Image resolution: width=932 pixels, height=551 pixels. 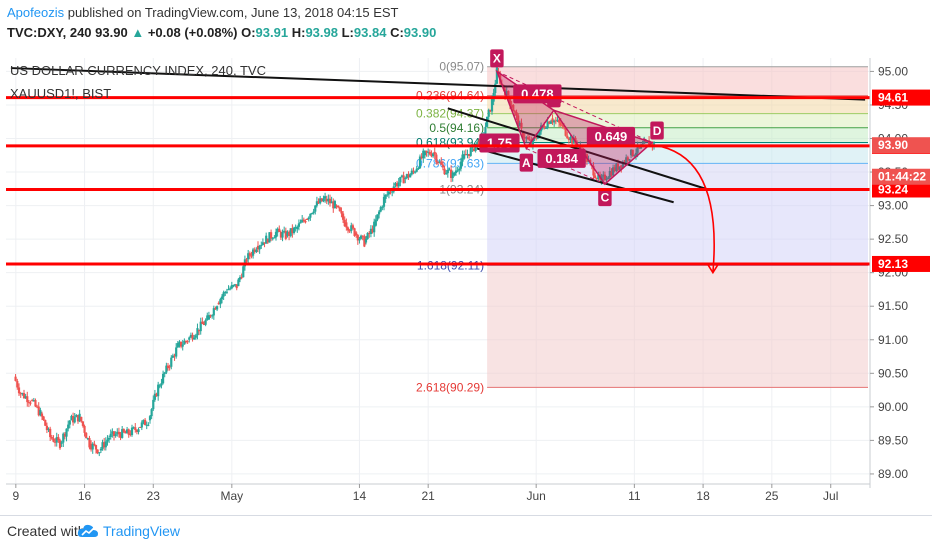 What do you see at coordinates (429, 496) in the screenshot?
I see `time-tick-label: 21` at bounding box center [429, 496].